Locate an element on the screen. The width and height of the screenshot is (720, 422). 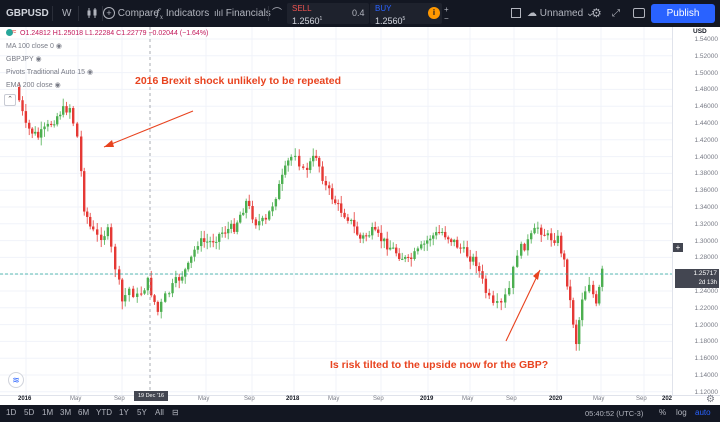
price-tick-label: 1.46000 is located at coordinates (706, 107).